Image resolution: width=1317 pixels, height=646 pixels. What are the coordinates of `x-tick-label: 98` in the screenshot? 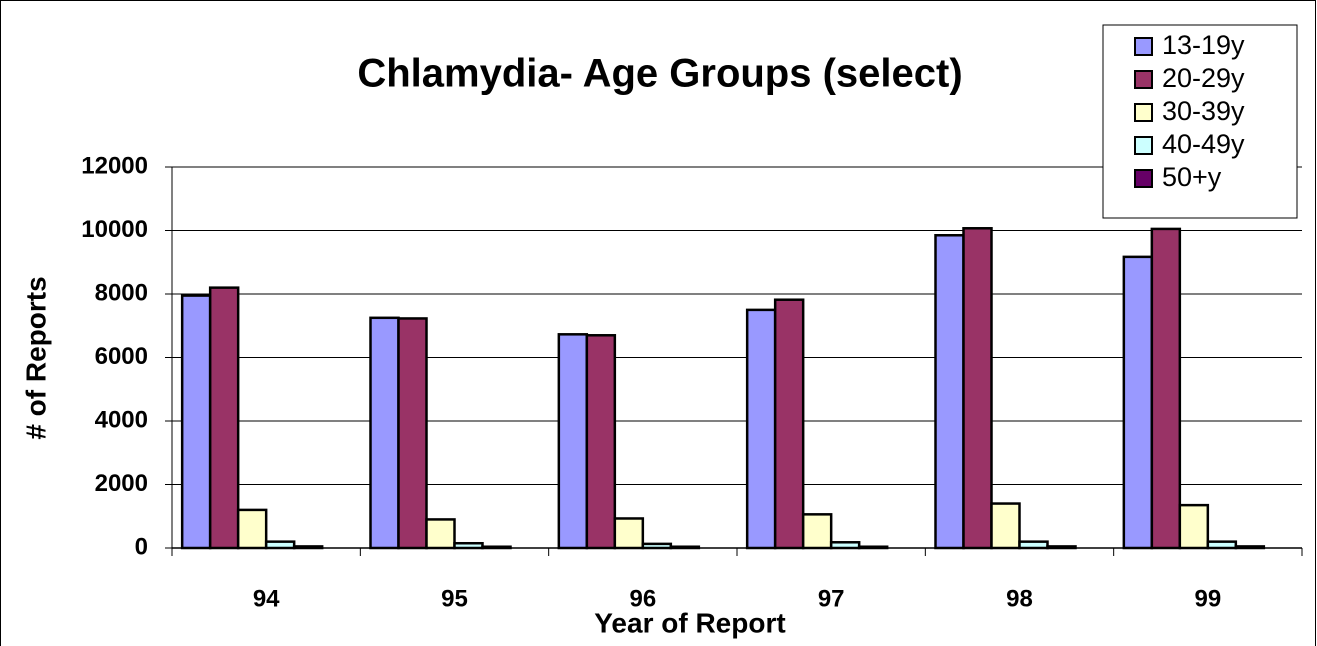 It's located at (1019, 598).